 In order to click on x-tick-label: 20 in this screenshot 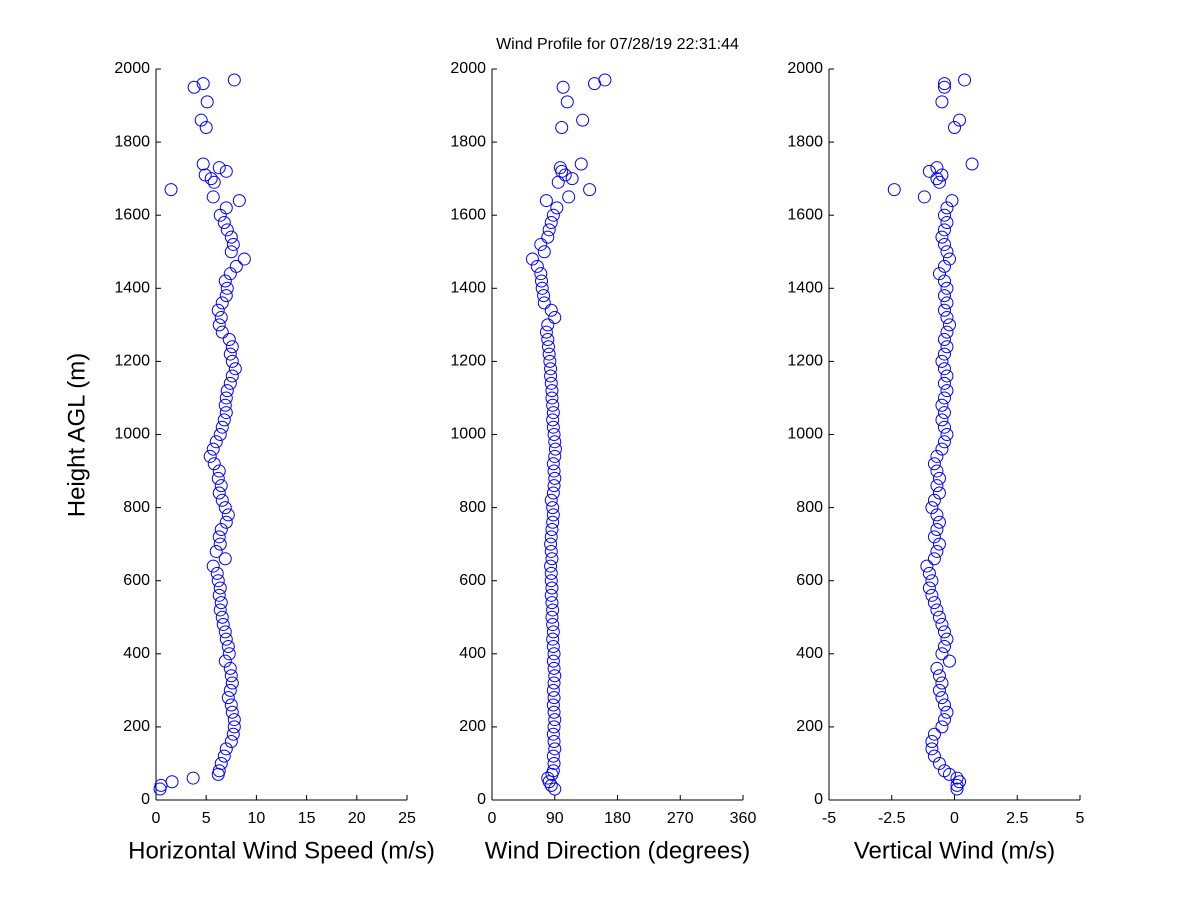, I will do `click(357, 818)`.